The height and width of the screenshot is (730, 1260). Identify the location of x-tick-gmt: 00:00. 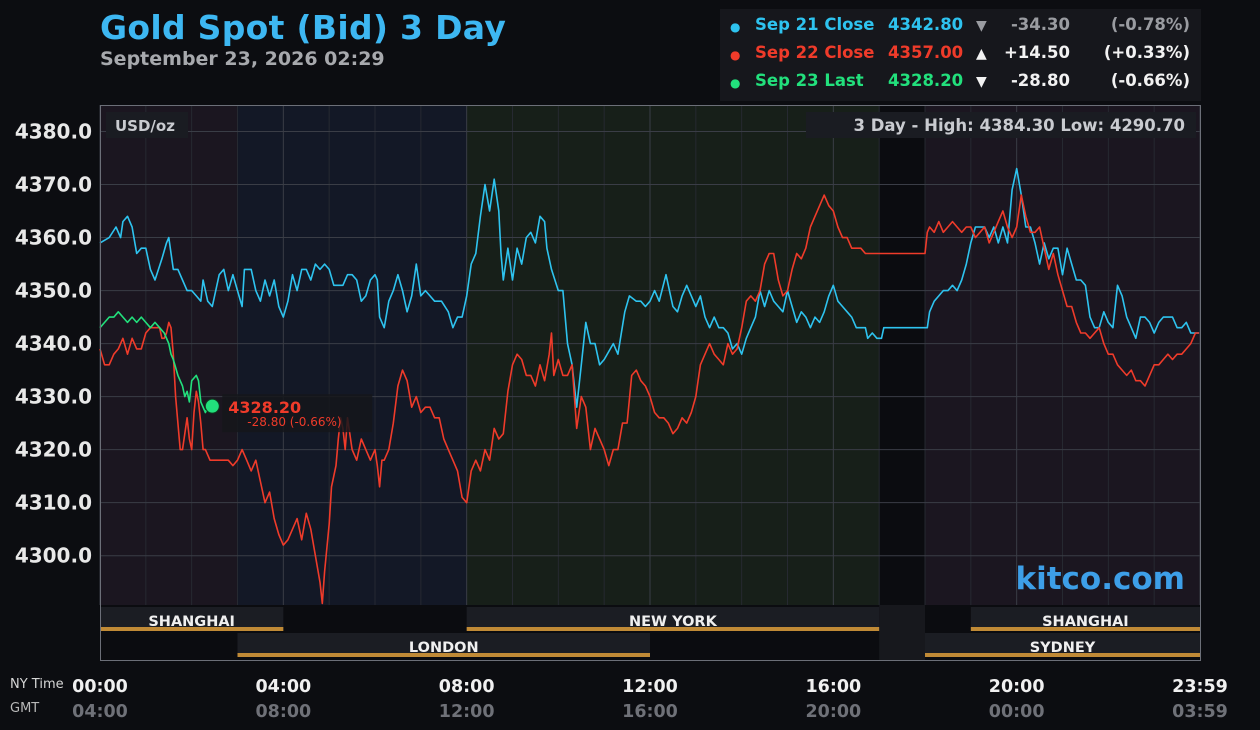
(1017, 712).